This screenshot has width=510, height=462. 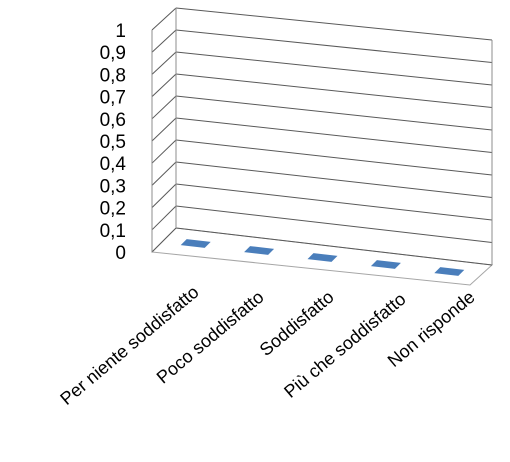 I want to click on y-tick-label: 0,3, so click(x=113, y=186).